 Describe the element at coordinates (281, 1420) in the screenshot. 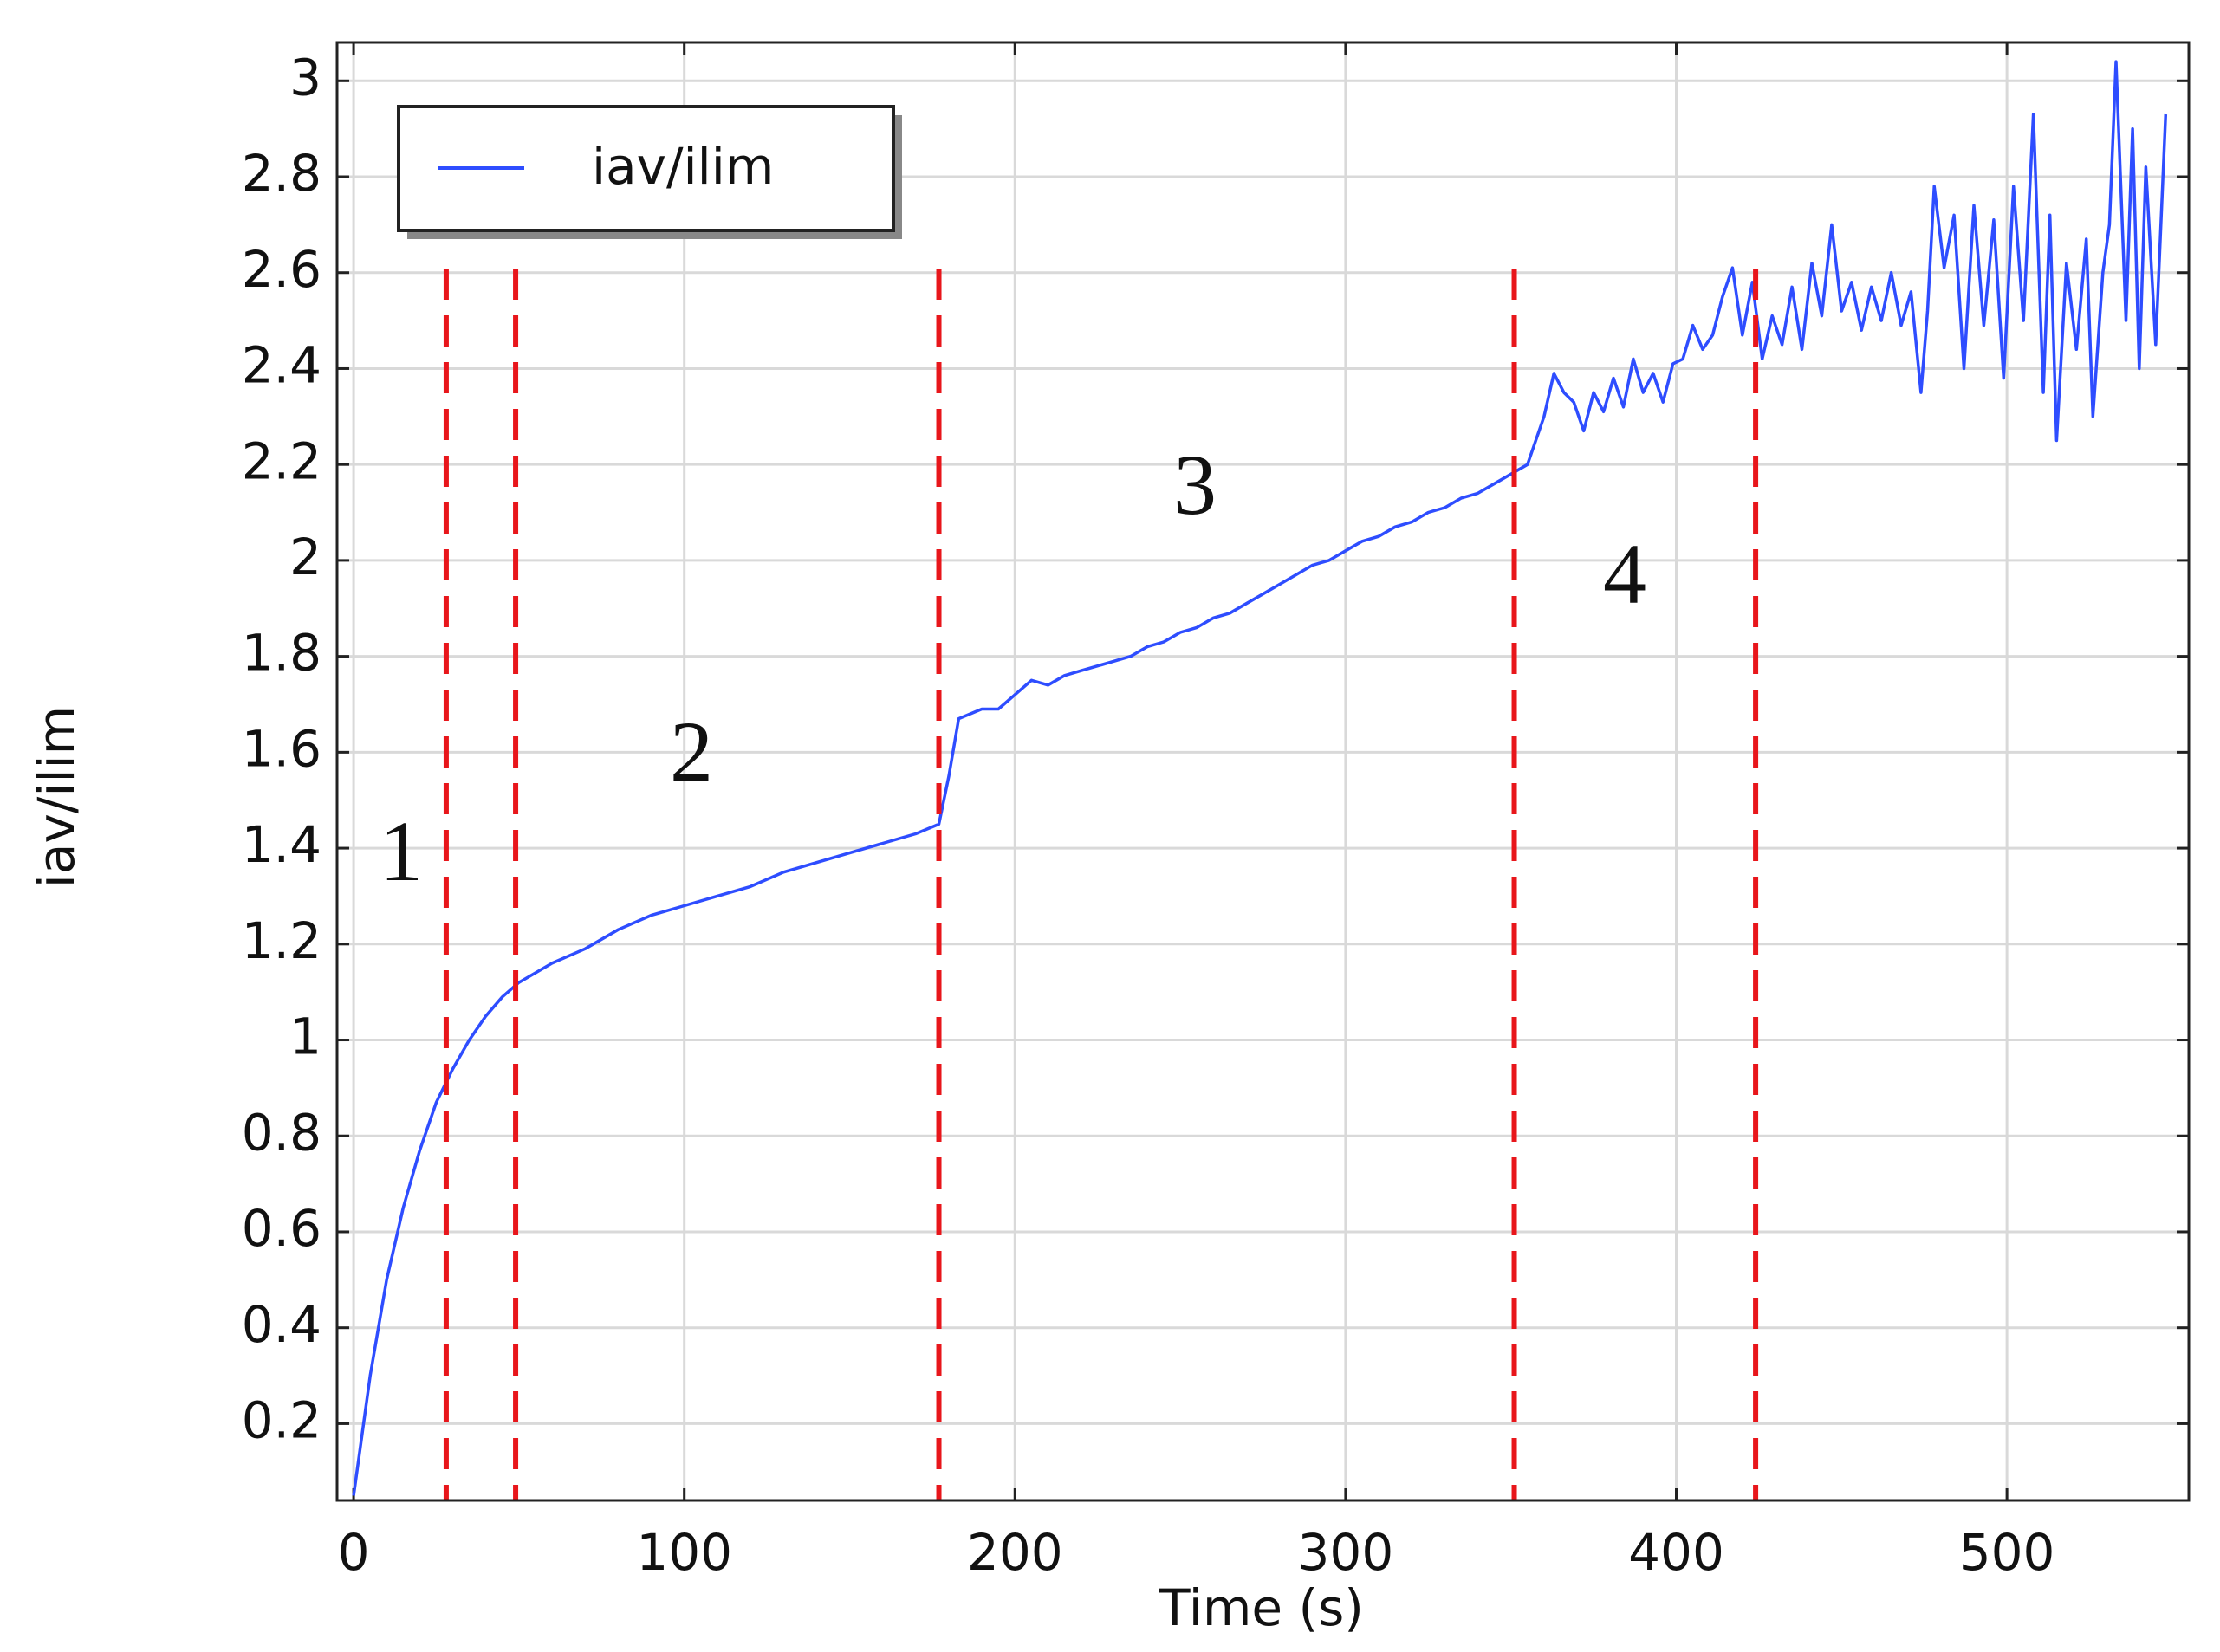

I see `y-tick-label: 0.2` at that location.